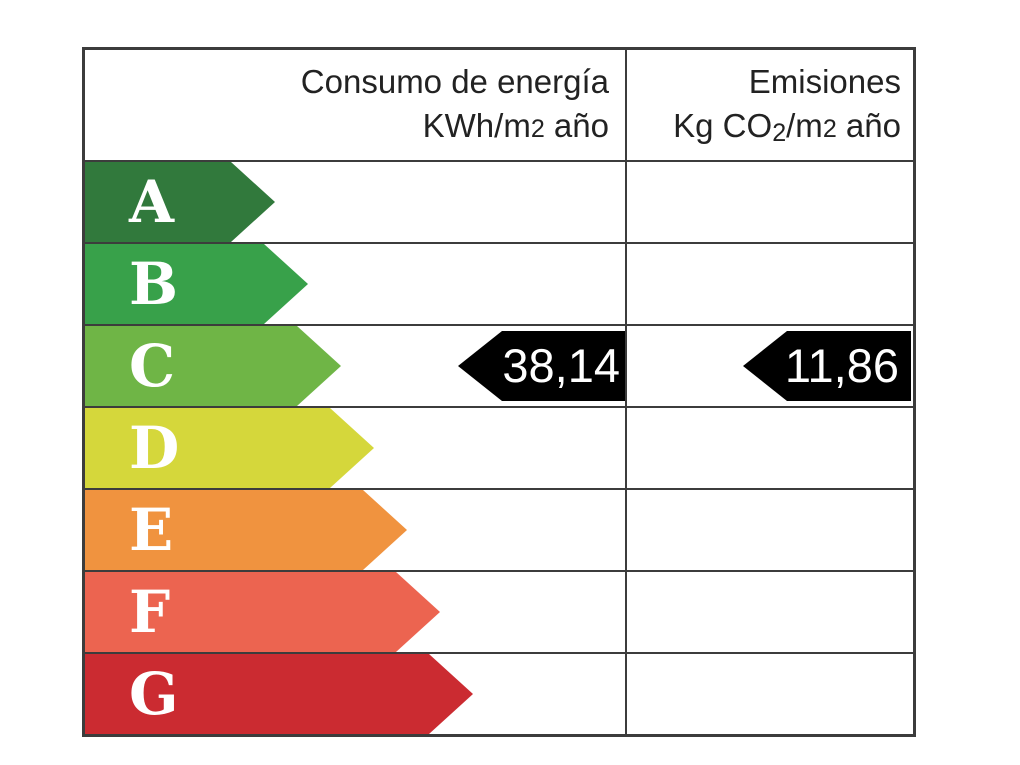  I want to click on rating-arrow-d: D, so click(229, 448).